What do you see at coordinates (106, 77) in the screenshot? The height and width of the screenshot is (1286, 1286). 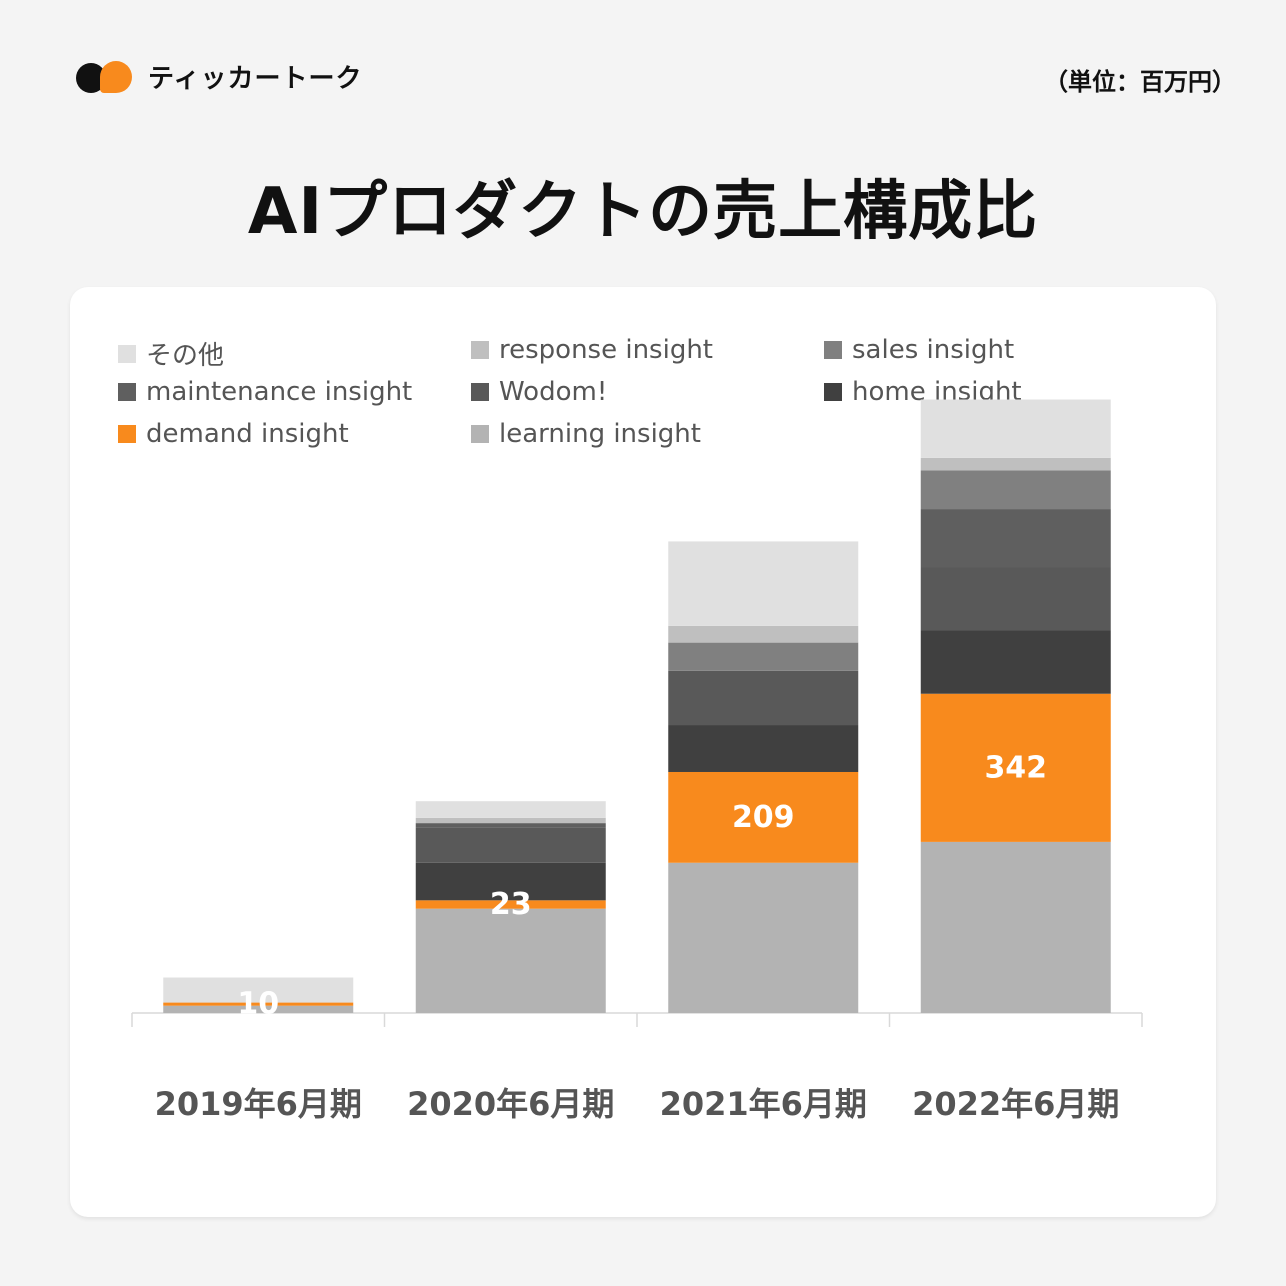 I see `speech-bubble-icon` at bounding box center [106, 77].